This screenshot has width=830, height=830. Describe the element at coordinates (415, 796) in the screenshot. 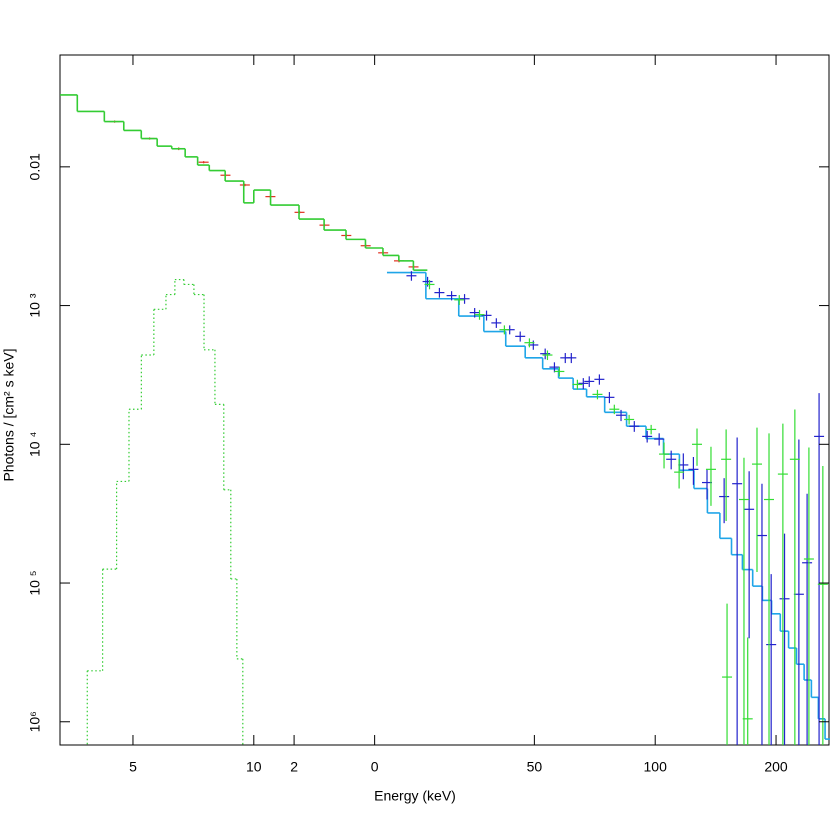

I see `x-axis-label: Energy (keV)` at that location.